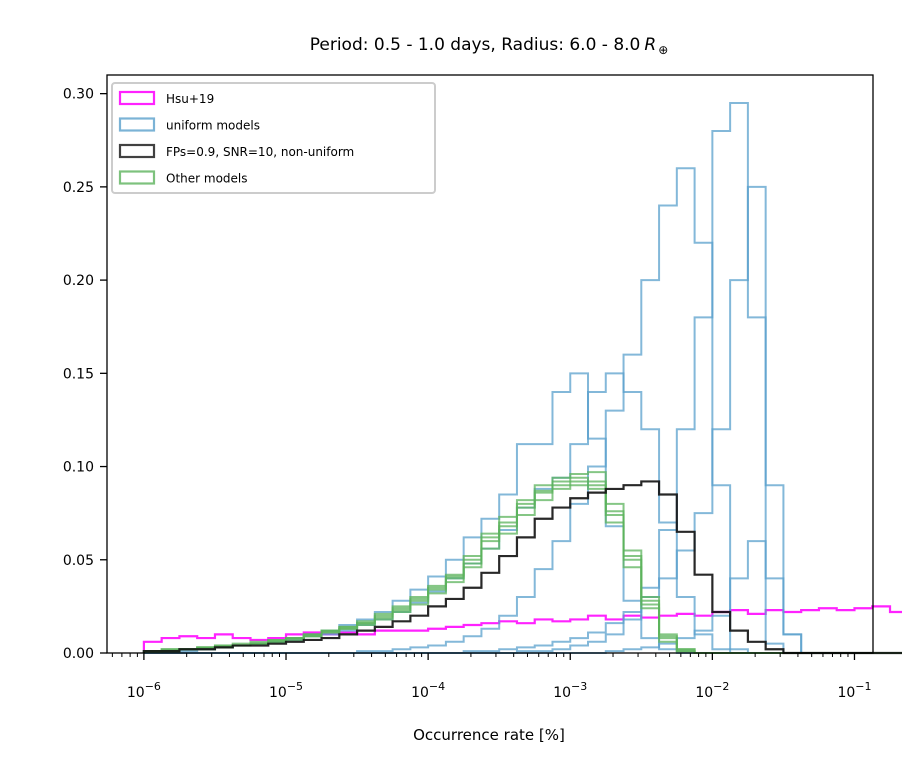 This screenshot has width=902, height=774. I want to click on legend-label-1: uniform models, so click(213, 126).